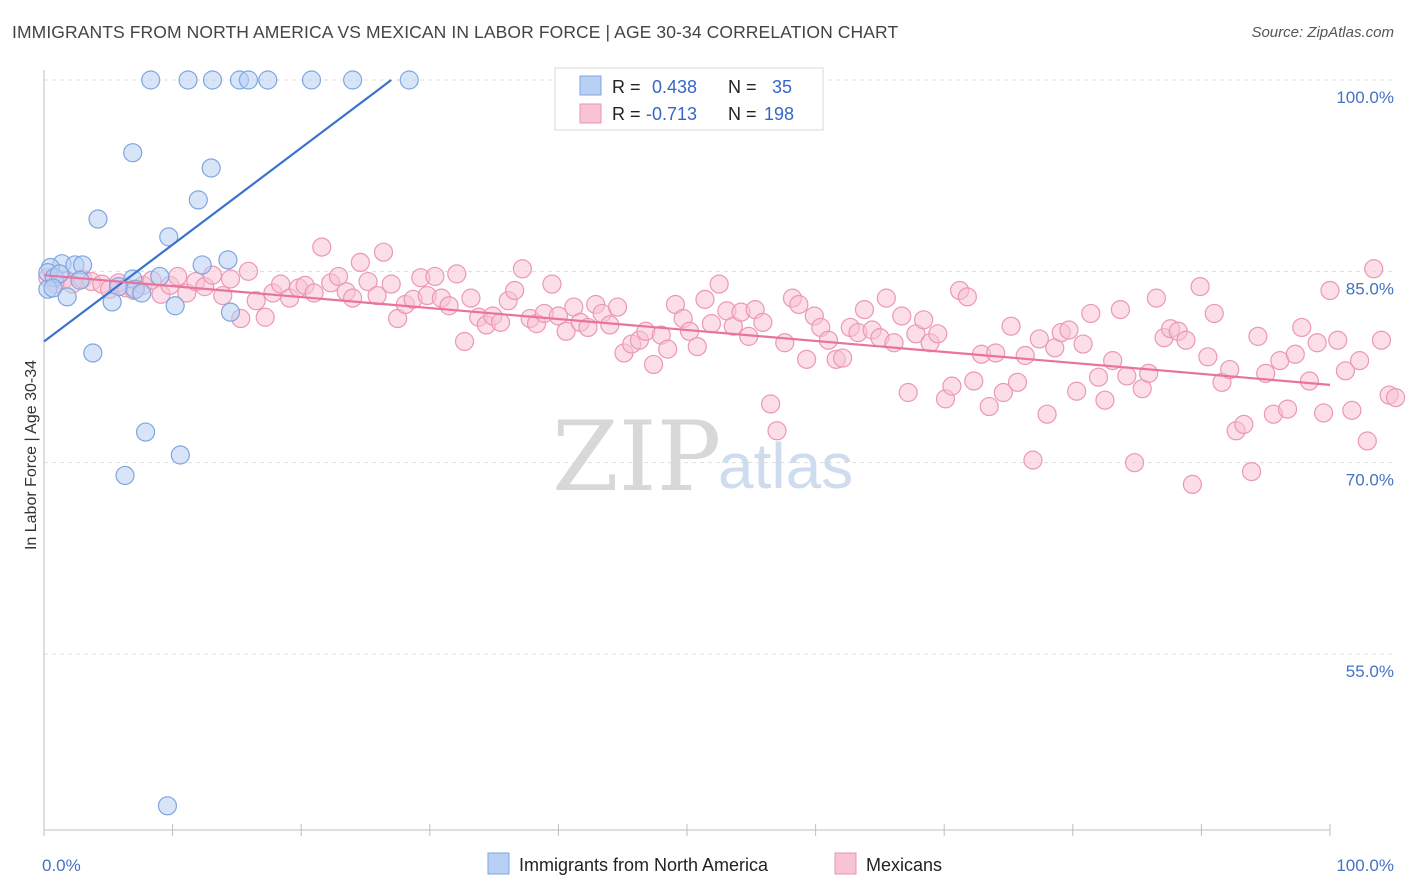  What do you see at coordinates (1370, 288) in the screenshot?
I see `y-tick-label-1: 85.0%` at bounding box center [1370, 288].